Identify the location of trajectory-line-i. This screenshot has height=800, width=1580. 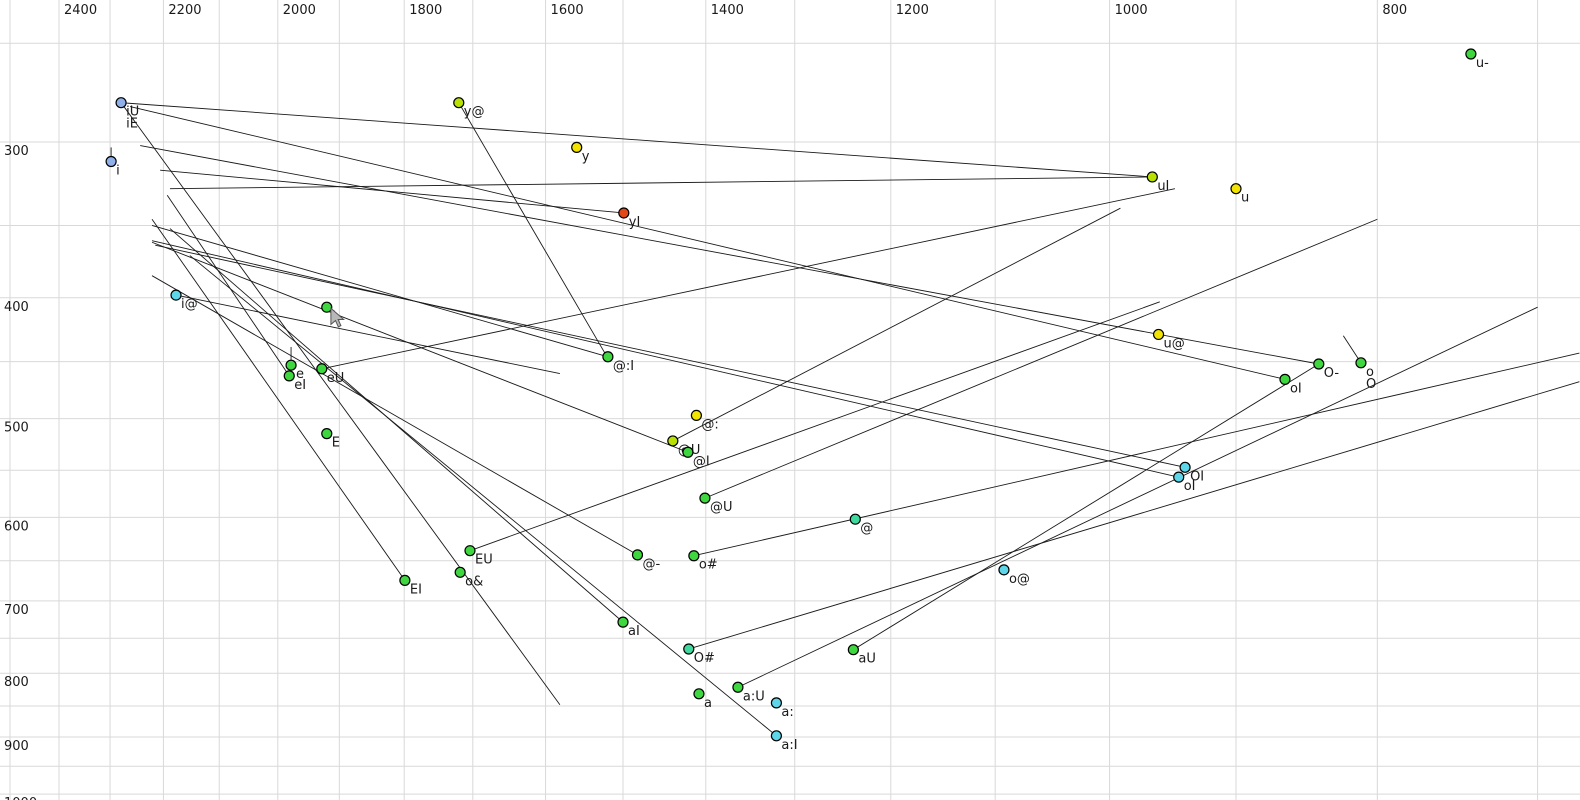
(367, 334).